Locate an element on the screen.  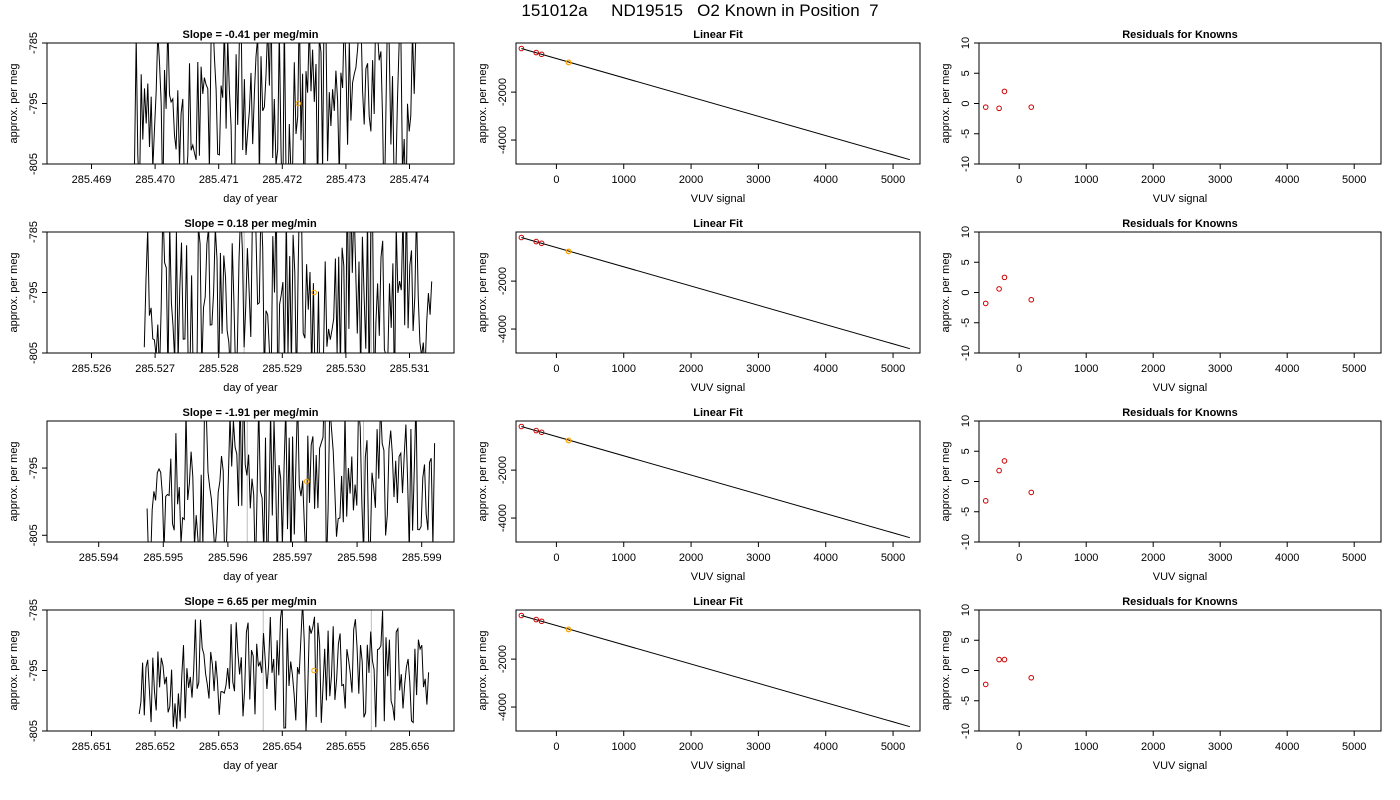
row4-timeseries-xtick-label: 285.652 is located at coordinates (155, 747).